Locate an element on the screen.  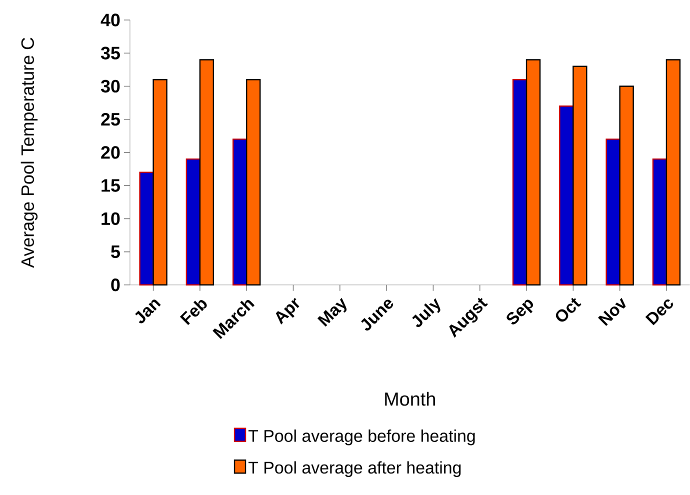
x-tick-label: July is located at coordinates (426, 313).